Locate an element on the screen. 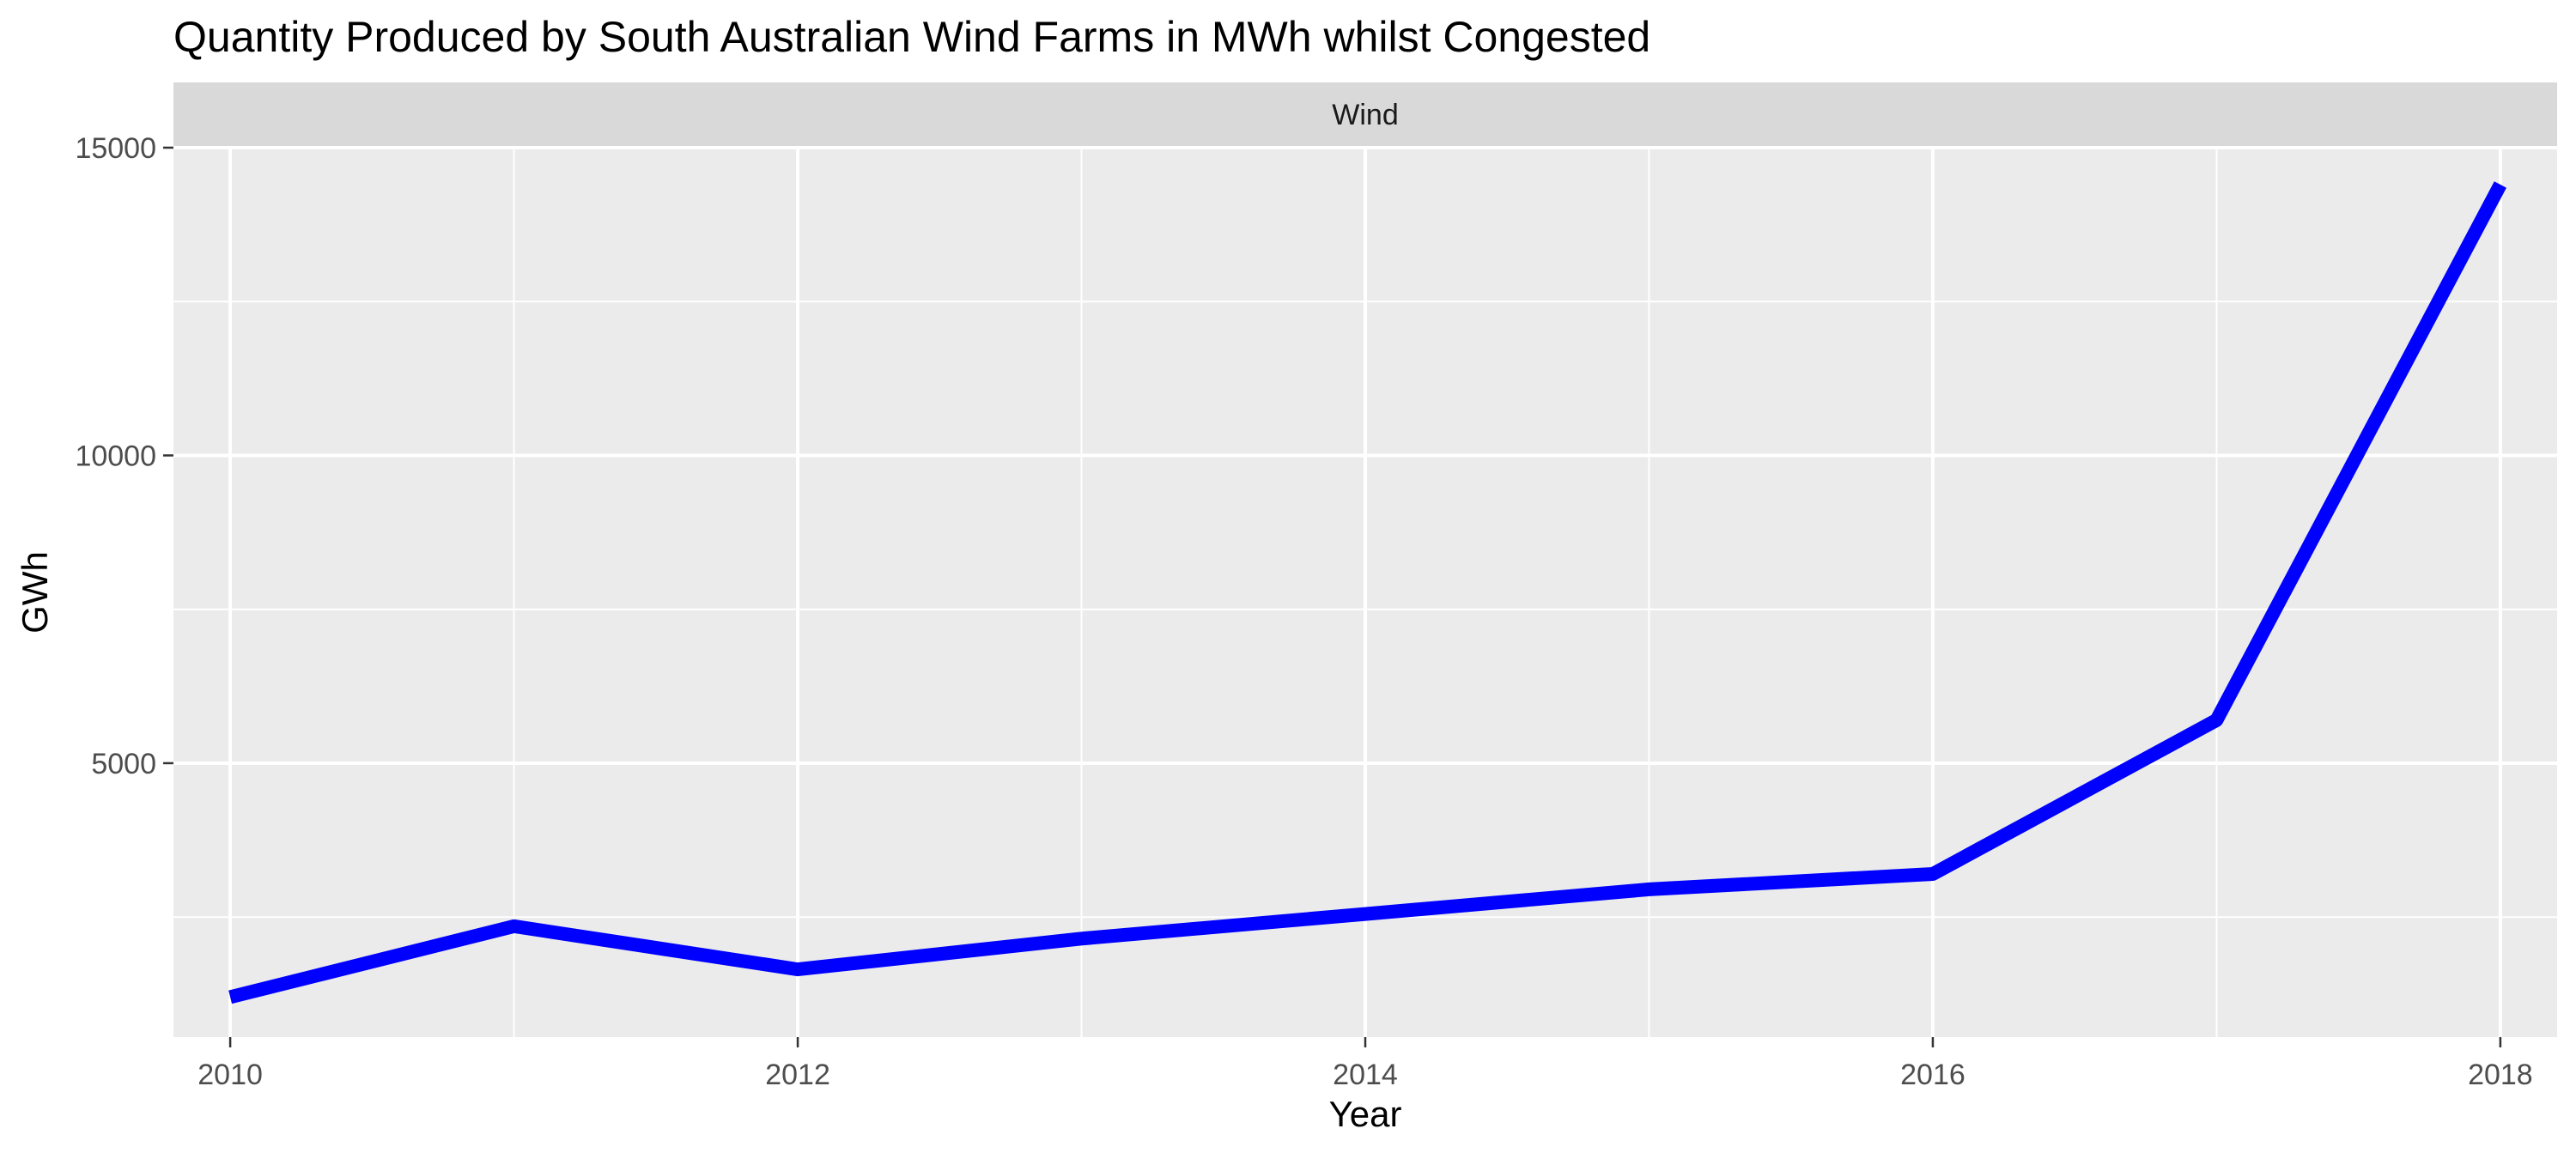 This screenshot has width=2576, height=1153. y-axis-title: GWh is located at coordinates (35, 592).